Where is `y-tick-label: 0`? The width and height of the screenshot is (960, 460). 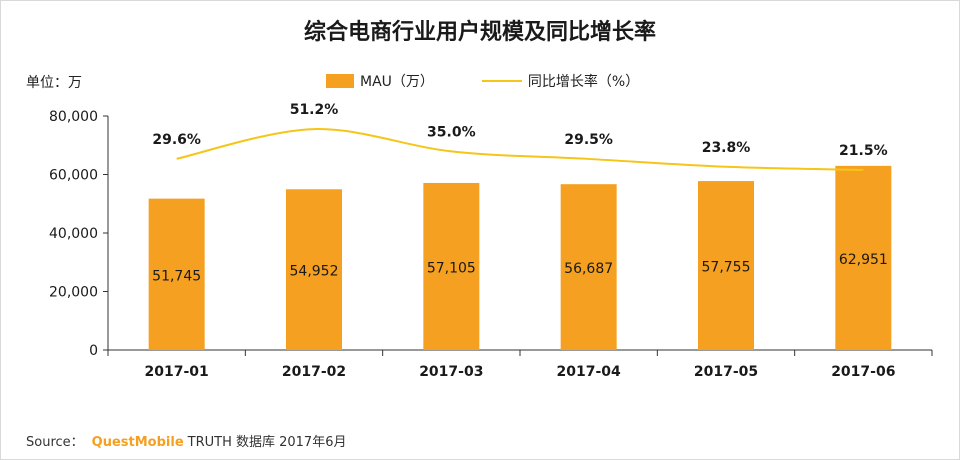
y-tick-label: 0 is located at coordinates (93, 351).